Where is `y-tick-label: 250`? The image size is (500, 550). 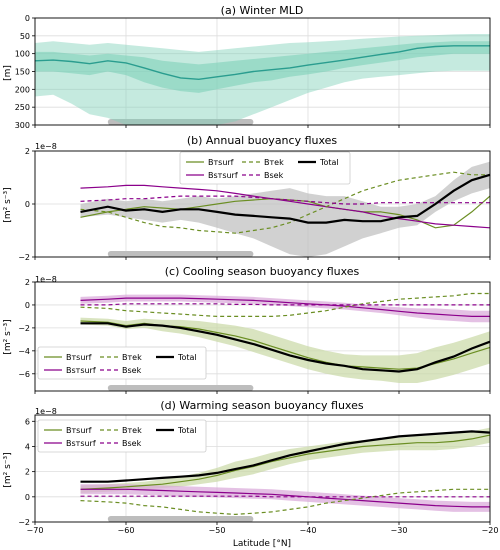 y-tick-label: 250 is located at coordinates (22, 107).